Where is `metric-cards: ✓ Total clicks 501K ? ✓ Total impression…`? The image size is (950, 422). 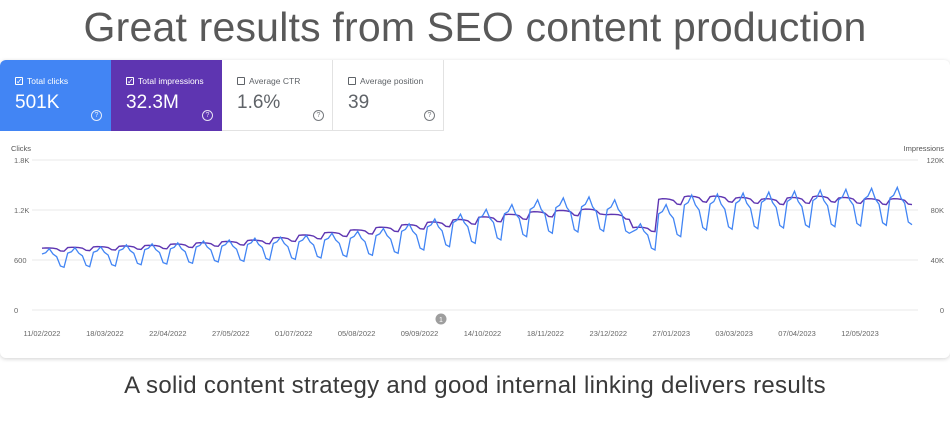
metric-cards: ✓ Total clicks 501K ? ✓ Total impression… is located at coordinates (222, 95).